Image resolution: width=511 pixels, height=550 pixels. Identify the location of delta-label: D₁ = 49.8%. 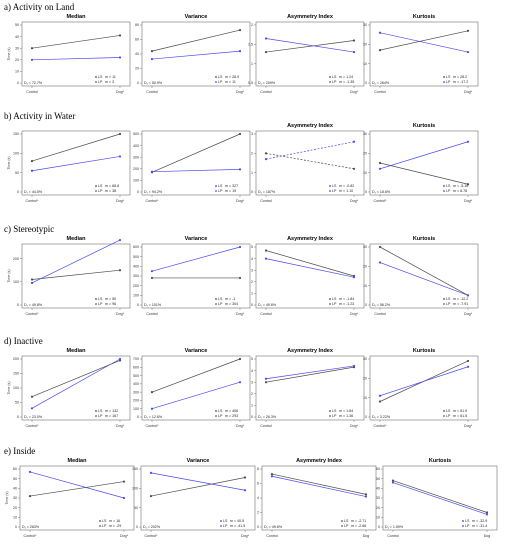
(33, 305).